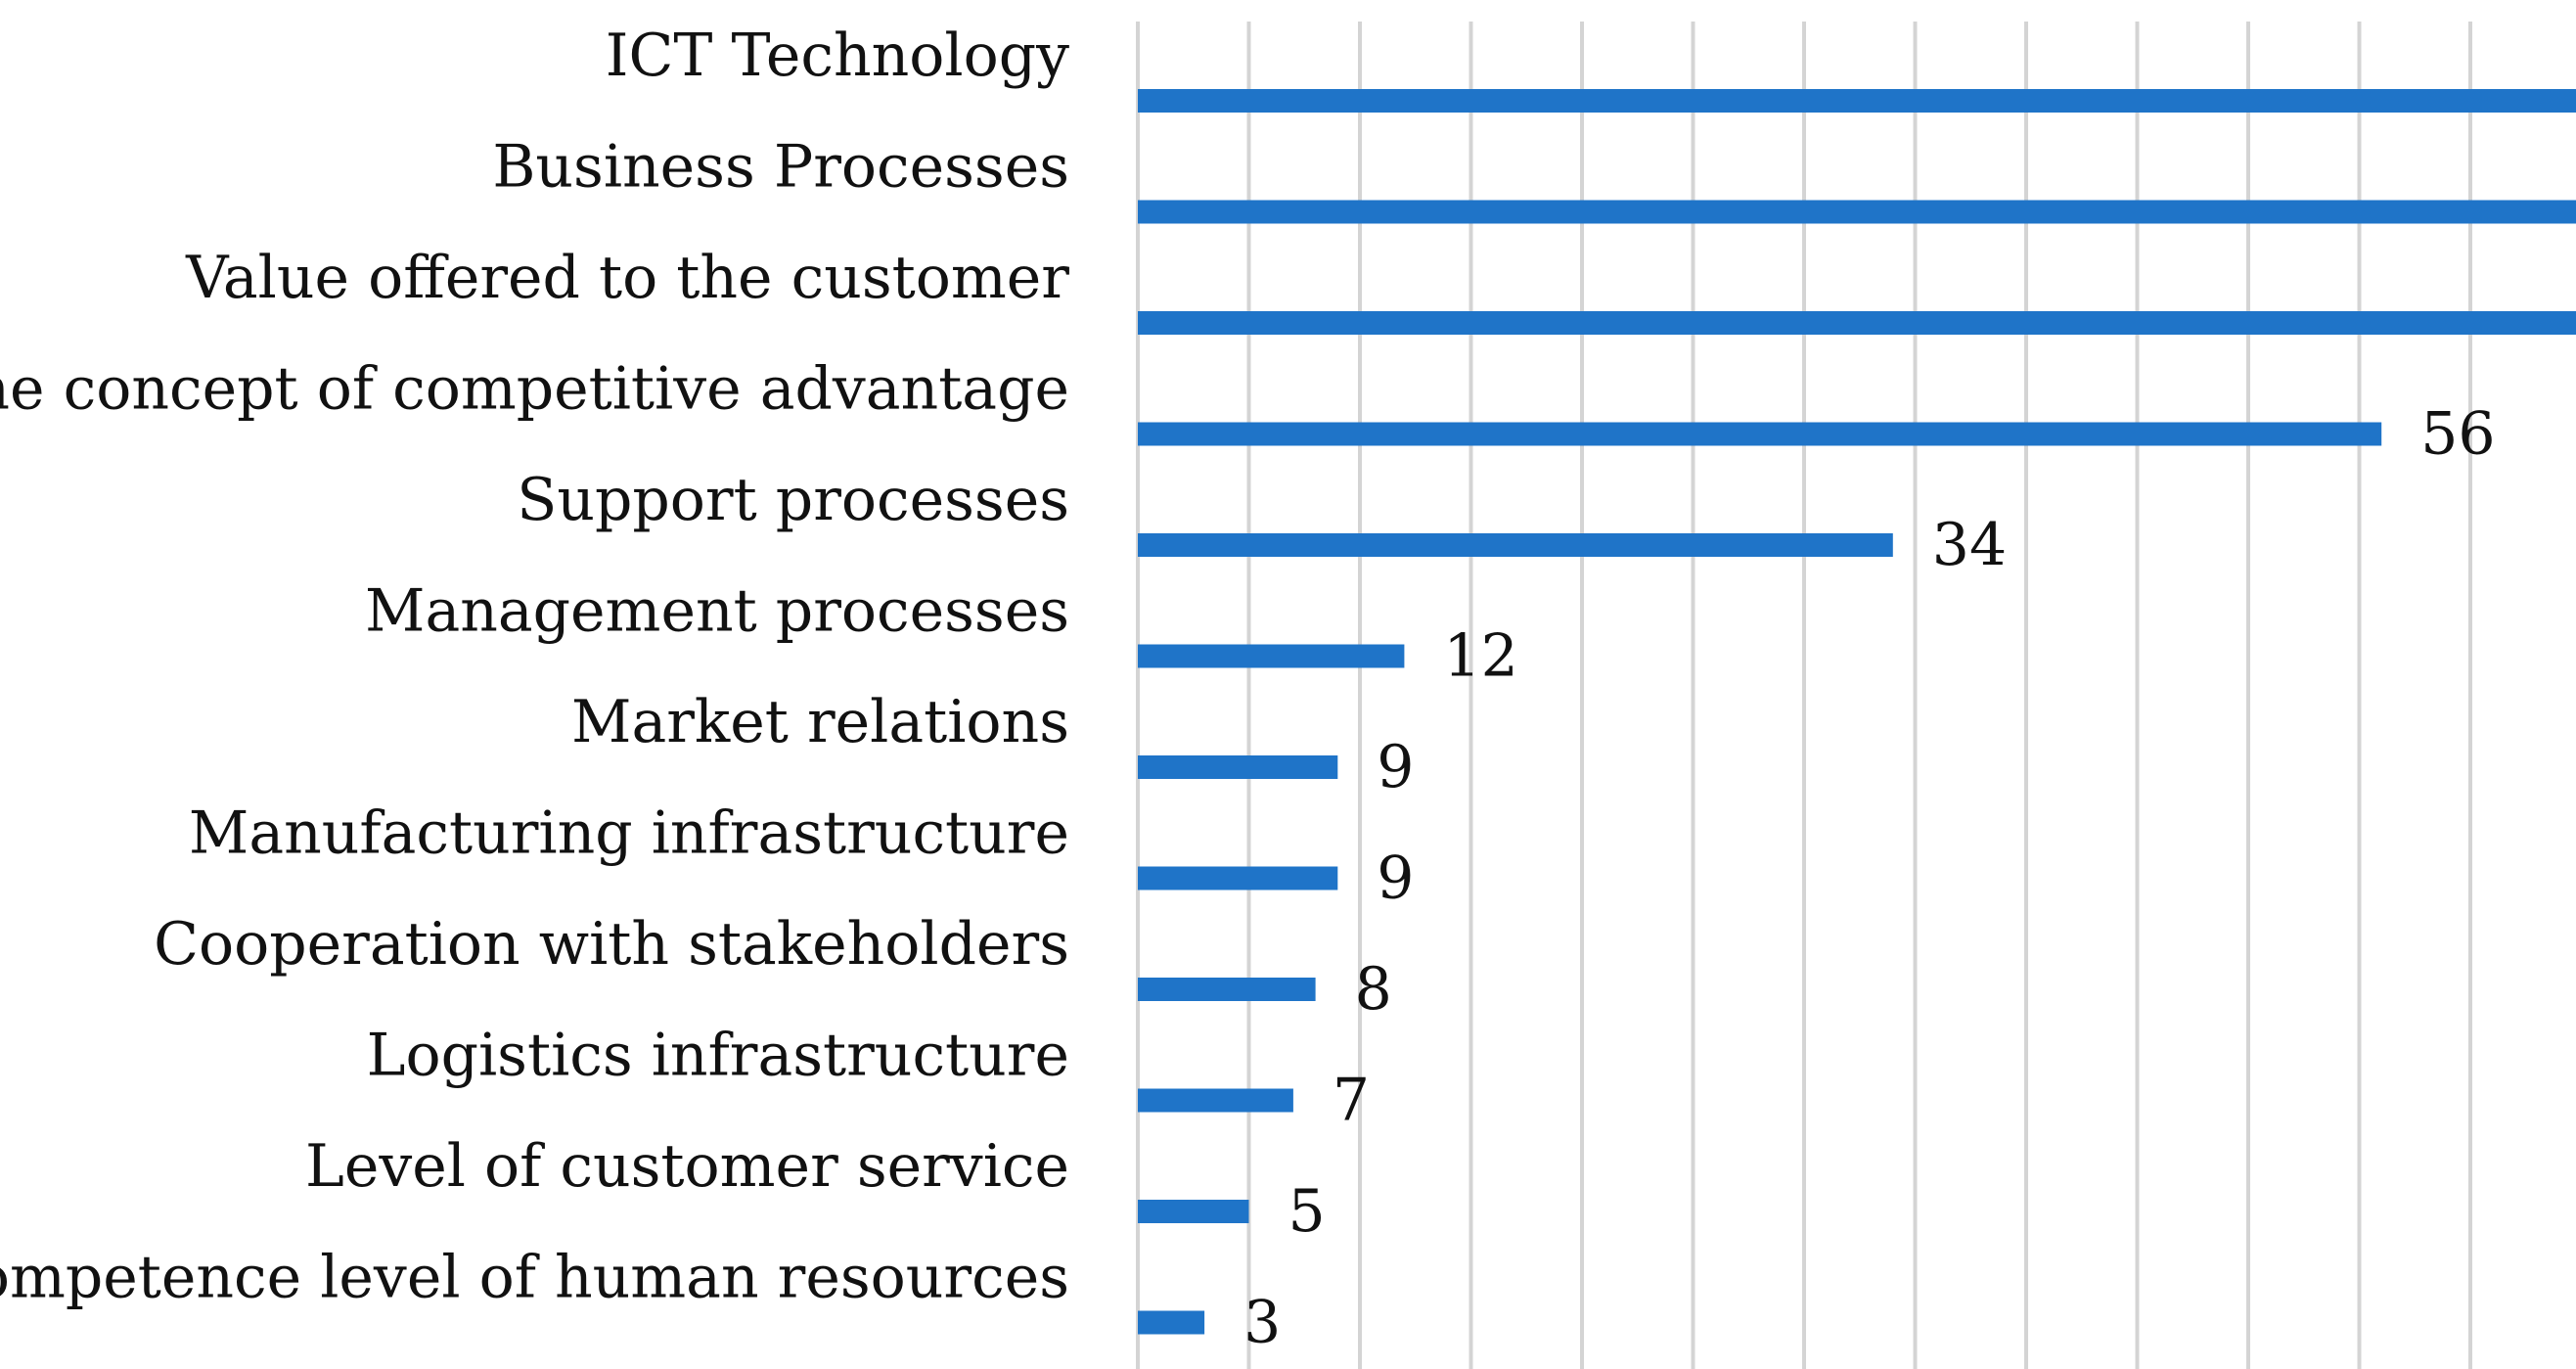 The height and width of the screenshot is (1369, 2576). What do you see at coordinates (1351, 1101) in the screenshot?
I see `data-label: 7` at bounding box center [1351, 1101].